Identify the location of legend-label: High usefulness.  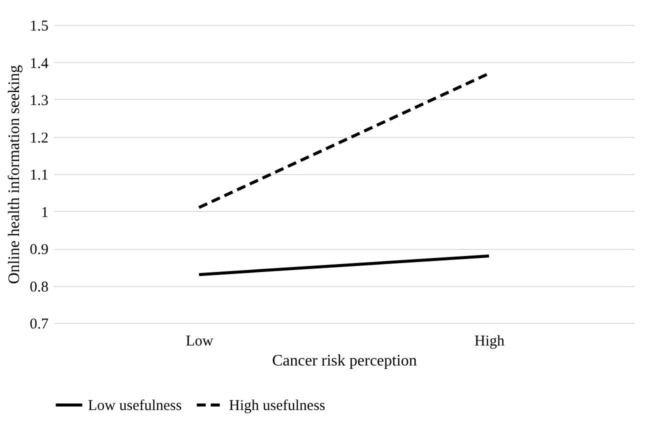
(277, 406).